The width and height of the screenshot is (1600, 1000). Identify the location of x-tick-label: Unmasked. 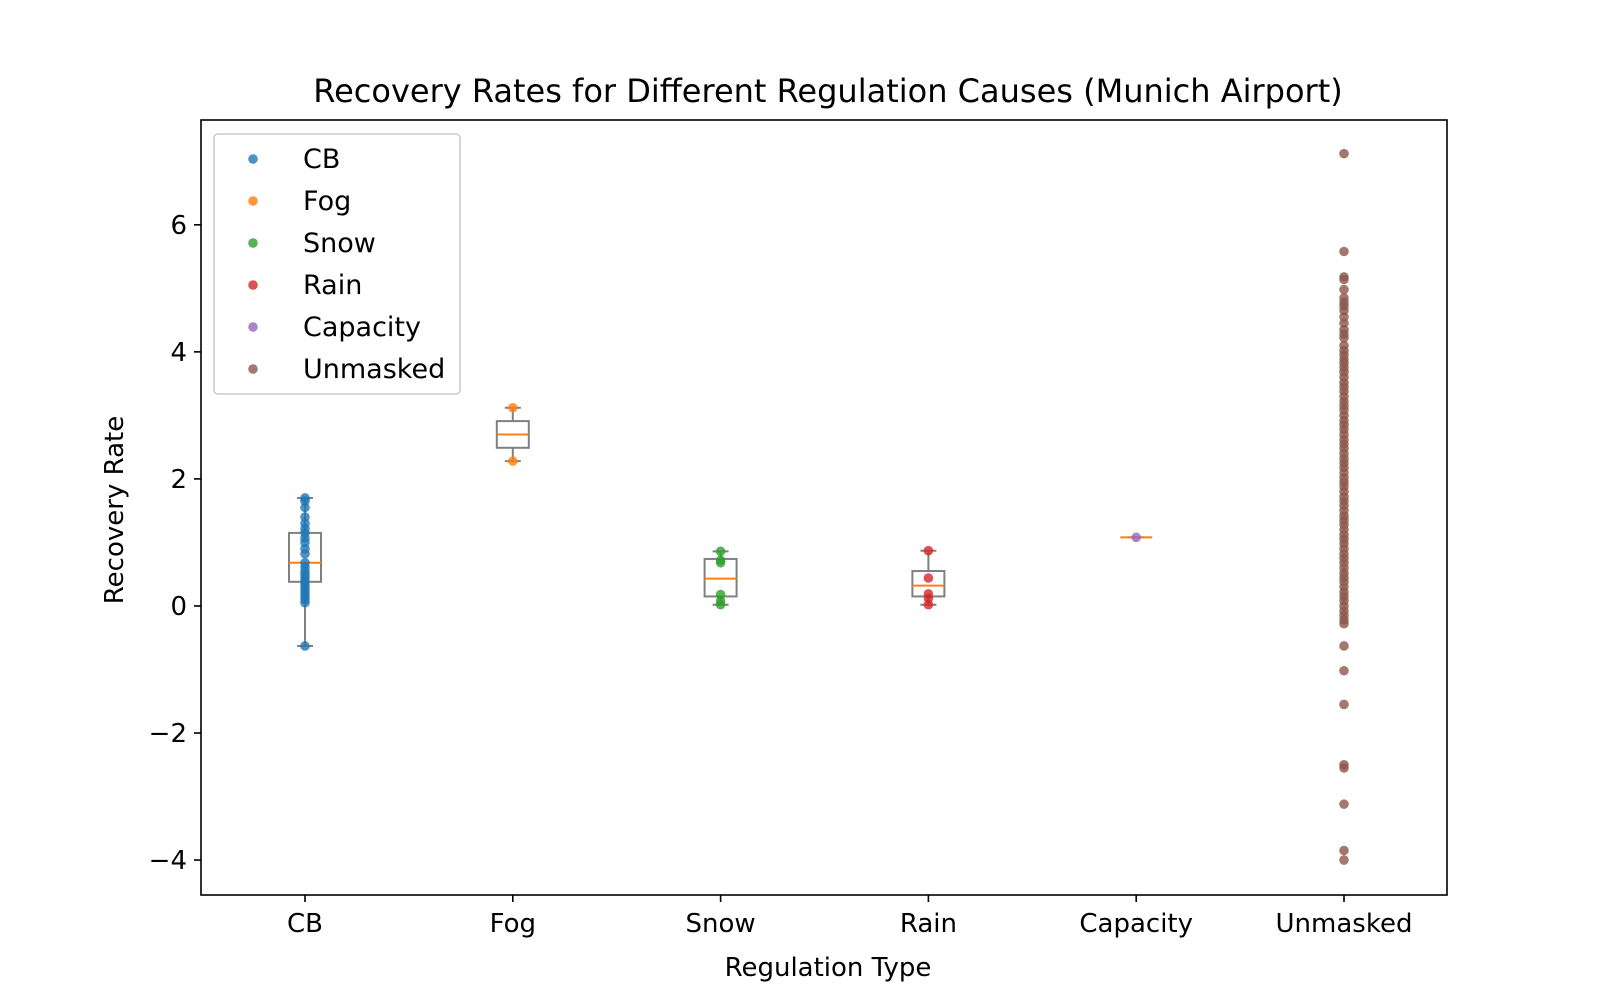
(1344, 924).